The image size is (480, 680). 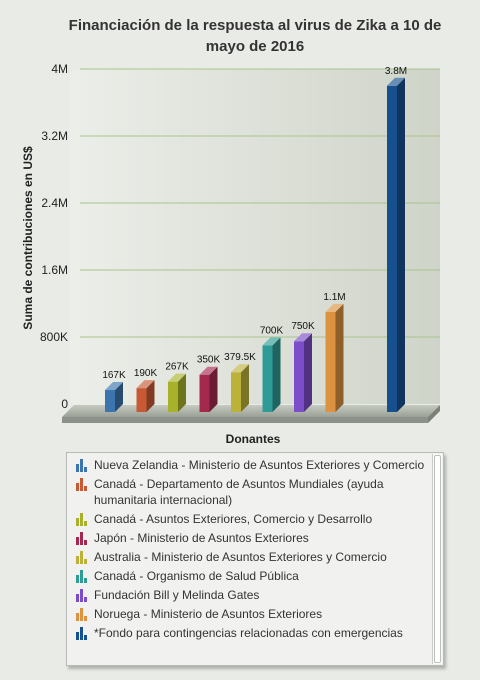 I want to click on bar-data-label: 190K, so click(x=146, y=373).